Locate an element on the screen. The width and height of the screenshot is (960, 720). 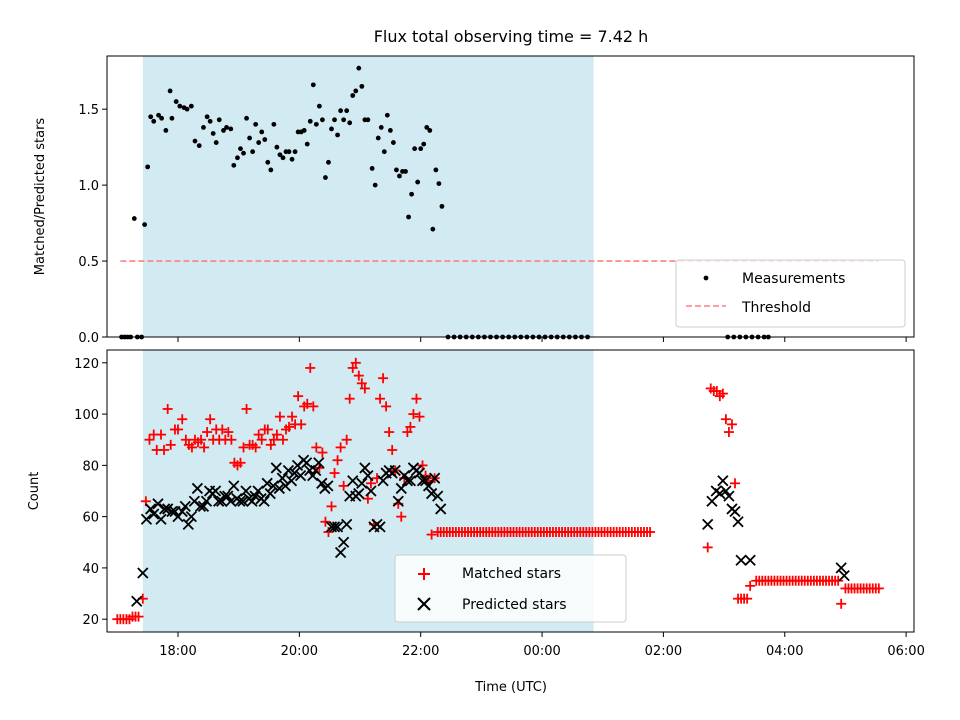
bottom-y-axis: 20 40 60 80 100 120 is located at coordinates (90, 492).